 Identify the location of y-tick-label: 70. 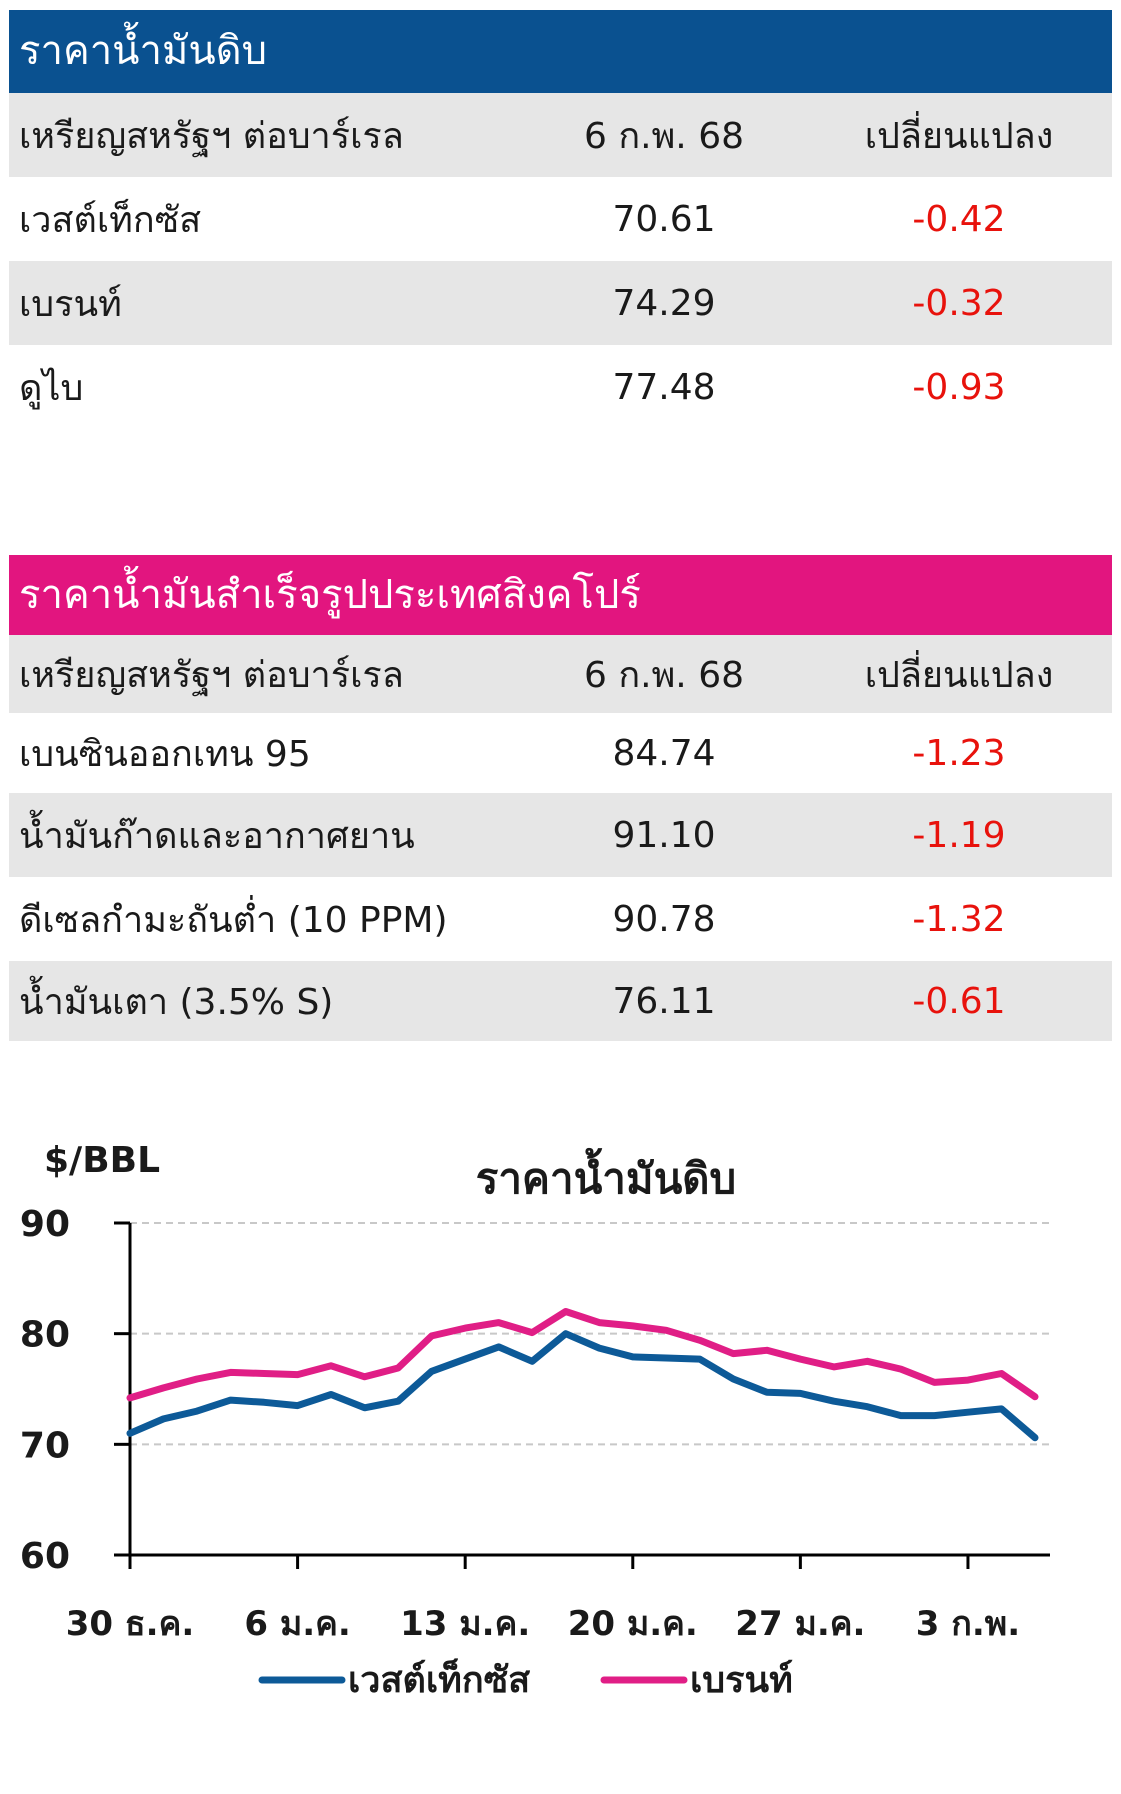
(45, 1445).